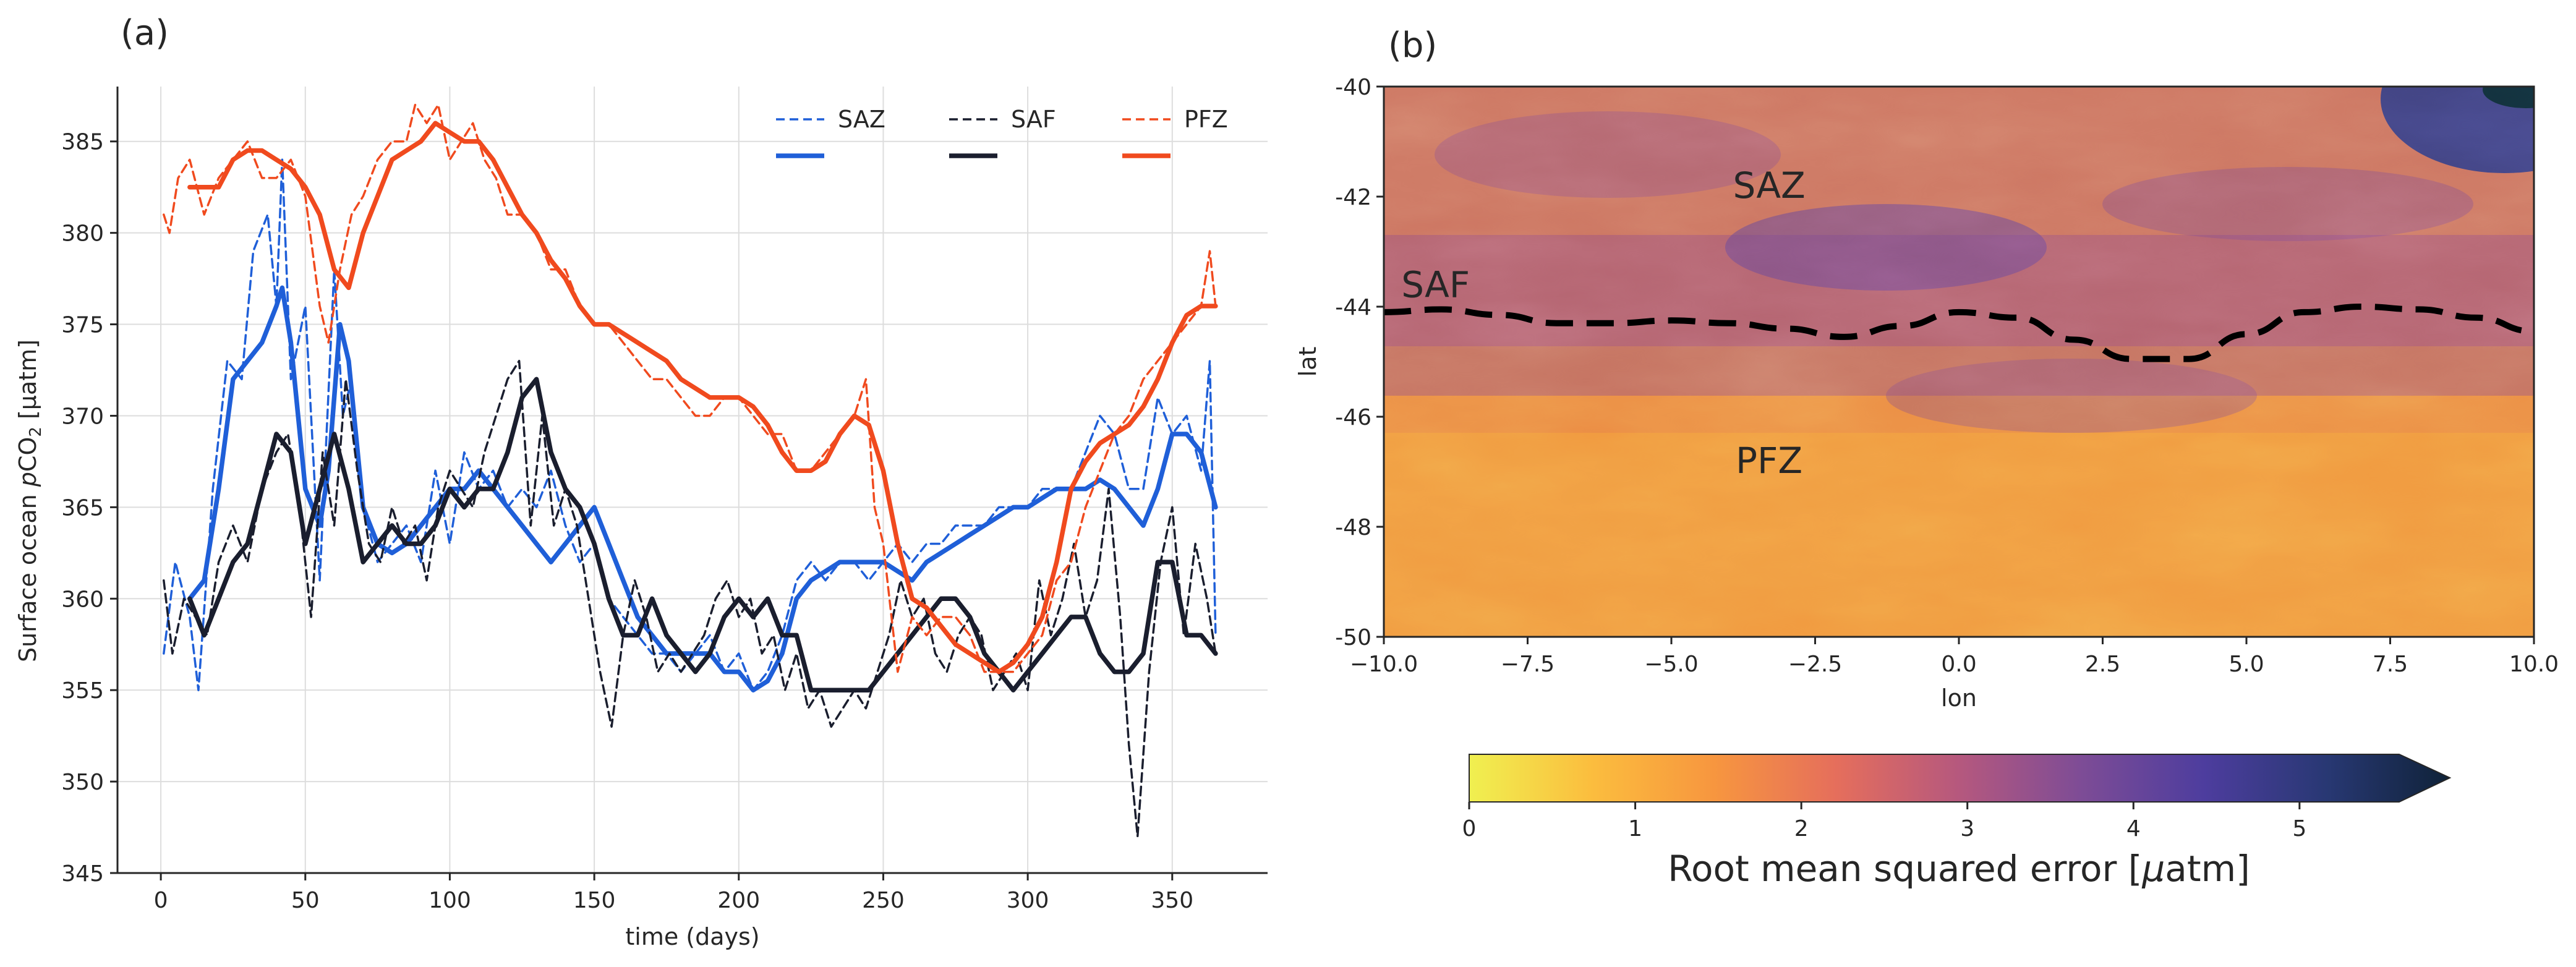  I want to click on panel-b-ytick-label: -50, so click(1353, 637).